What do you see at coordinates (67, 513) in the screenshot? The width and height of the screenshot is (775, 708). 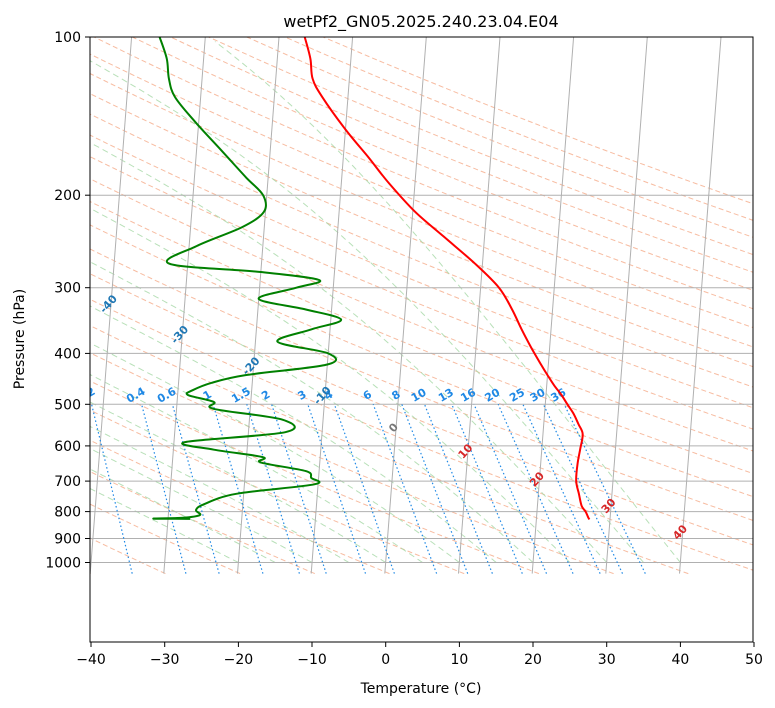 I see `y-tick-label: 800` at bounding box center [67, 513].